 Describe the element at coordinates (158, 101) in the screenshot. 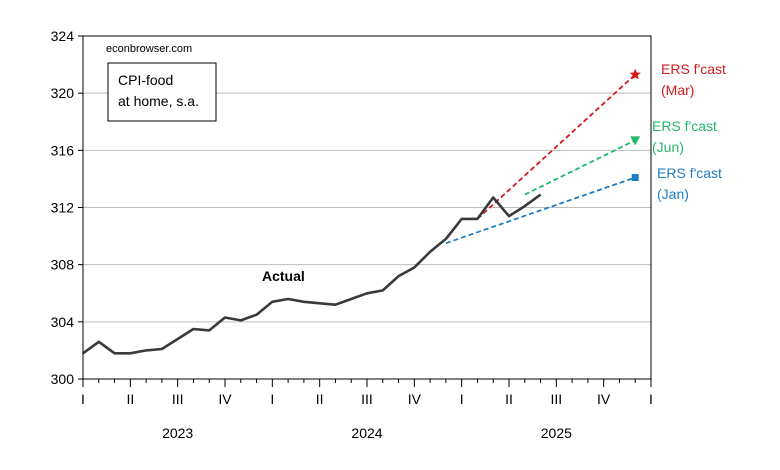

I see `legend-line-2: at home, s.a.` at that location.